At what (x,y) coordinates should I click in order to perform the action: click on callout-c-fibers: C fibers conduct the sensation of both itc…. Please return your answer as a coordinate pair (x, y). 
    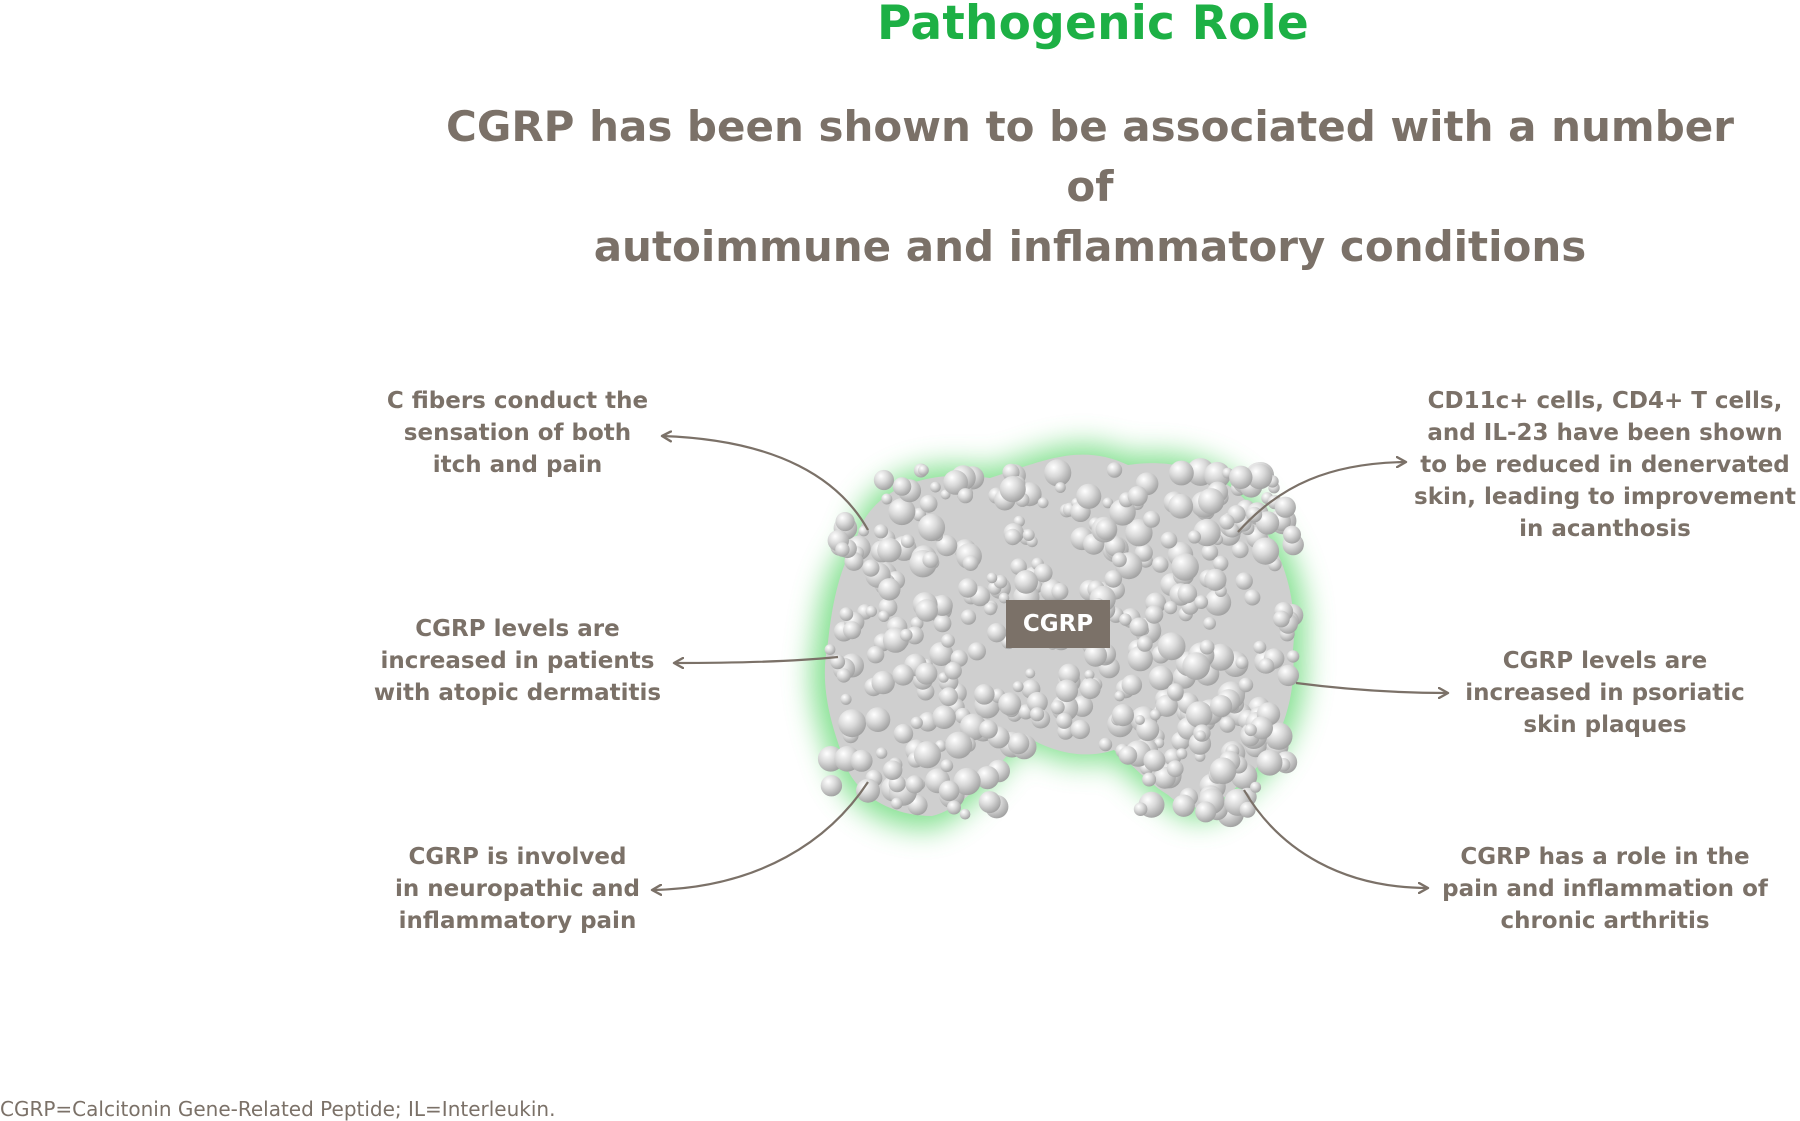
    Looking at the image, I should click on (517, 433).